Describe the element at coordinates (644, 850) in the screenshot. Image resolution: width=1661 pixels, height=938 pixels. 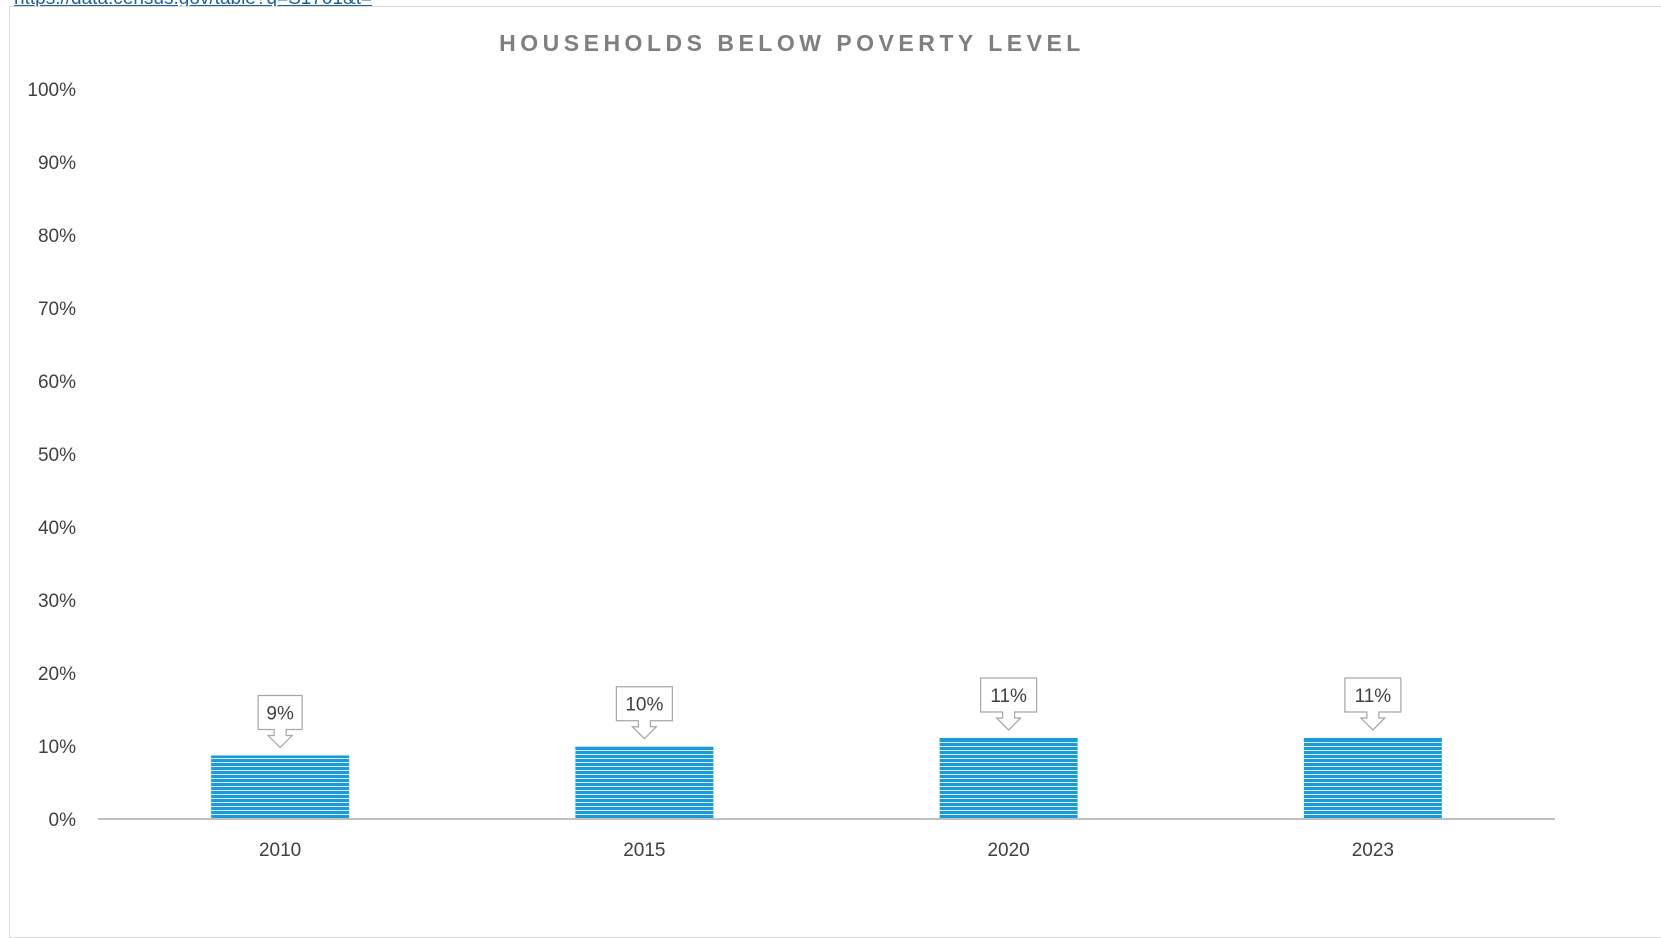
I see `x-tick-label: 2015` at that location.